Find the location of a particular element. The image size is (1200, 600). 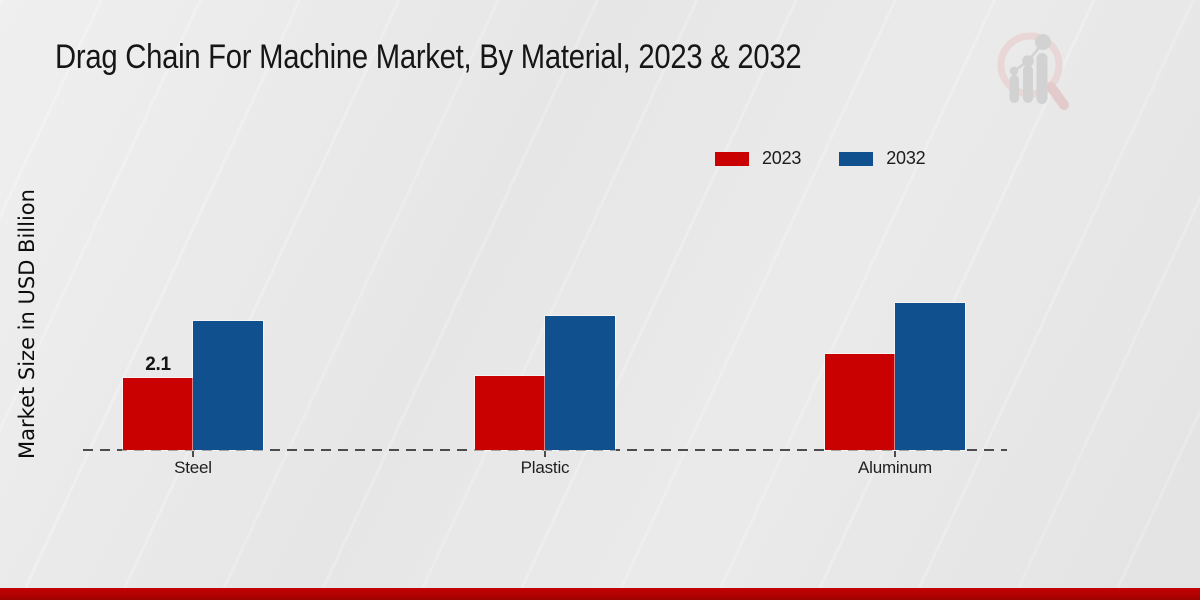

bar-2023-aluminum is located at coordinates (860, 402).